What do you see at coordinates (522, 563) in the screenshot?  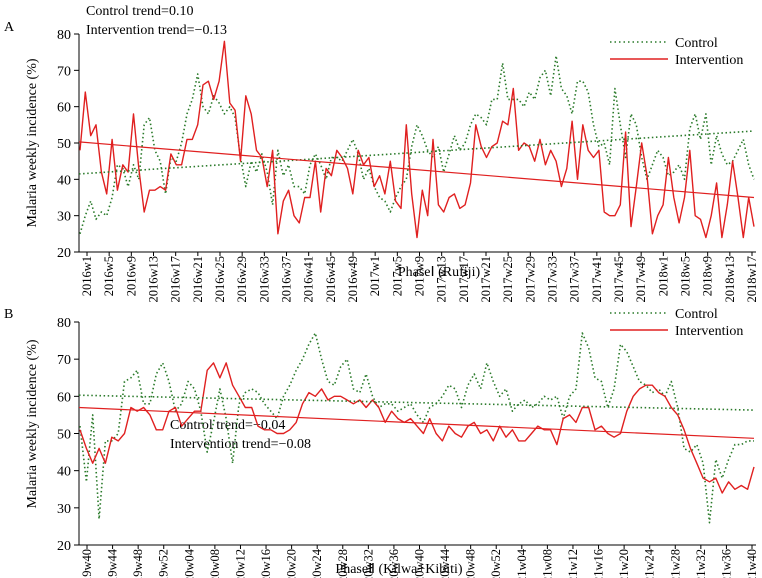 I see `panel-b-x-tick-label: 2021w04` at bounding box center [522, 563].